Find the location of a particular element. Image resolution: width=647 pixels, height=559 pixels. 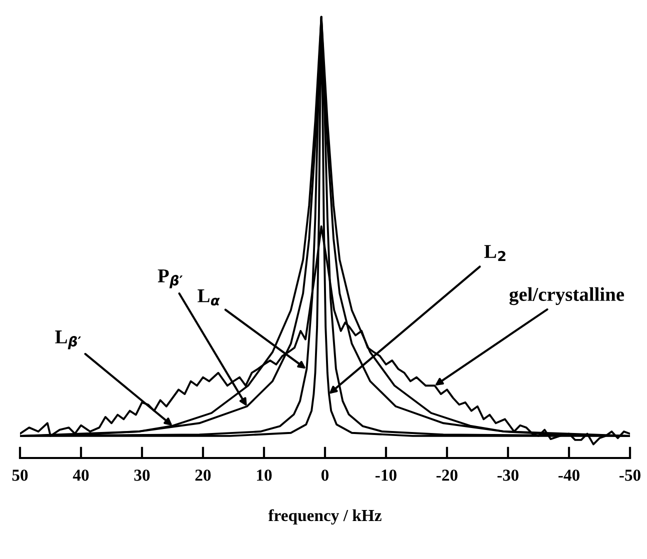

x-tick-label: 50 is located at coordinates (20, 475).